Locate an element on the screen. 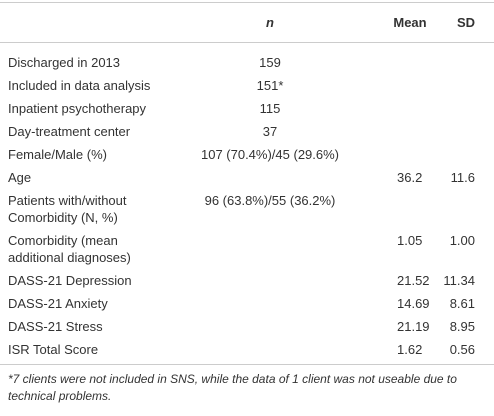 This screenshot has height=416, width=494. table-cell: 96 (63.8%)/55 (36.2%) is located at coordinates (270, 200).